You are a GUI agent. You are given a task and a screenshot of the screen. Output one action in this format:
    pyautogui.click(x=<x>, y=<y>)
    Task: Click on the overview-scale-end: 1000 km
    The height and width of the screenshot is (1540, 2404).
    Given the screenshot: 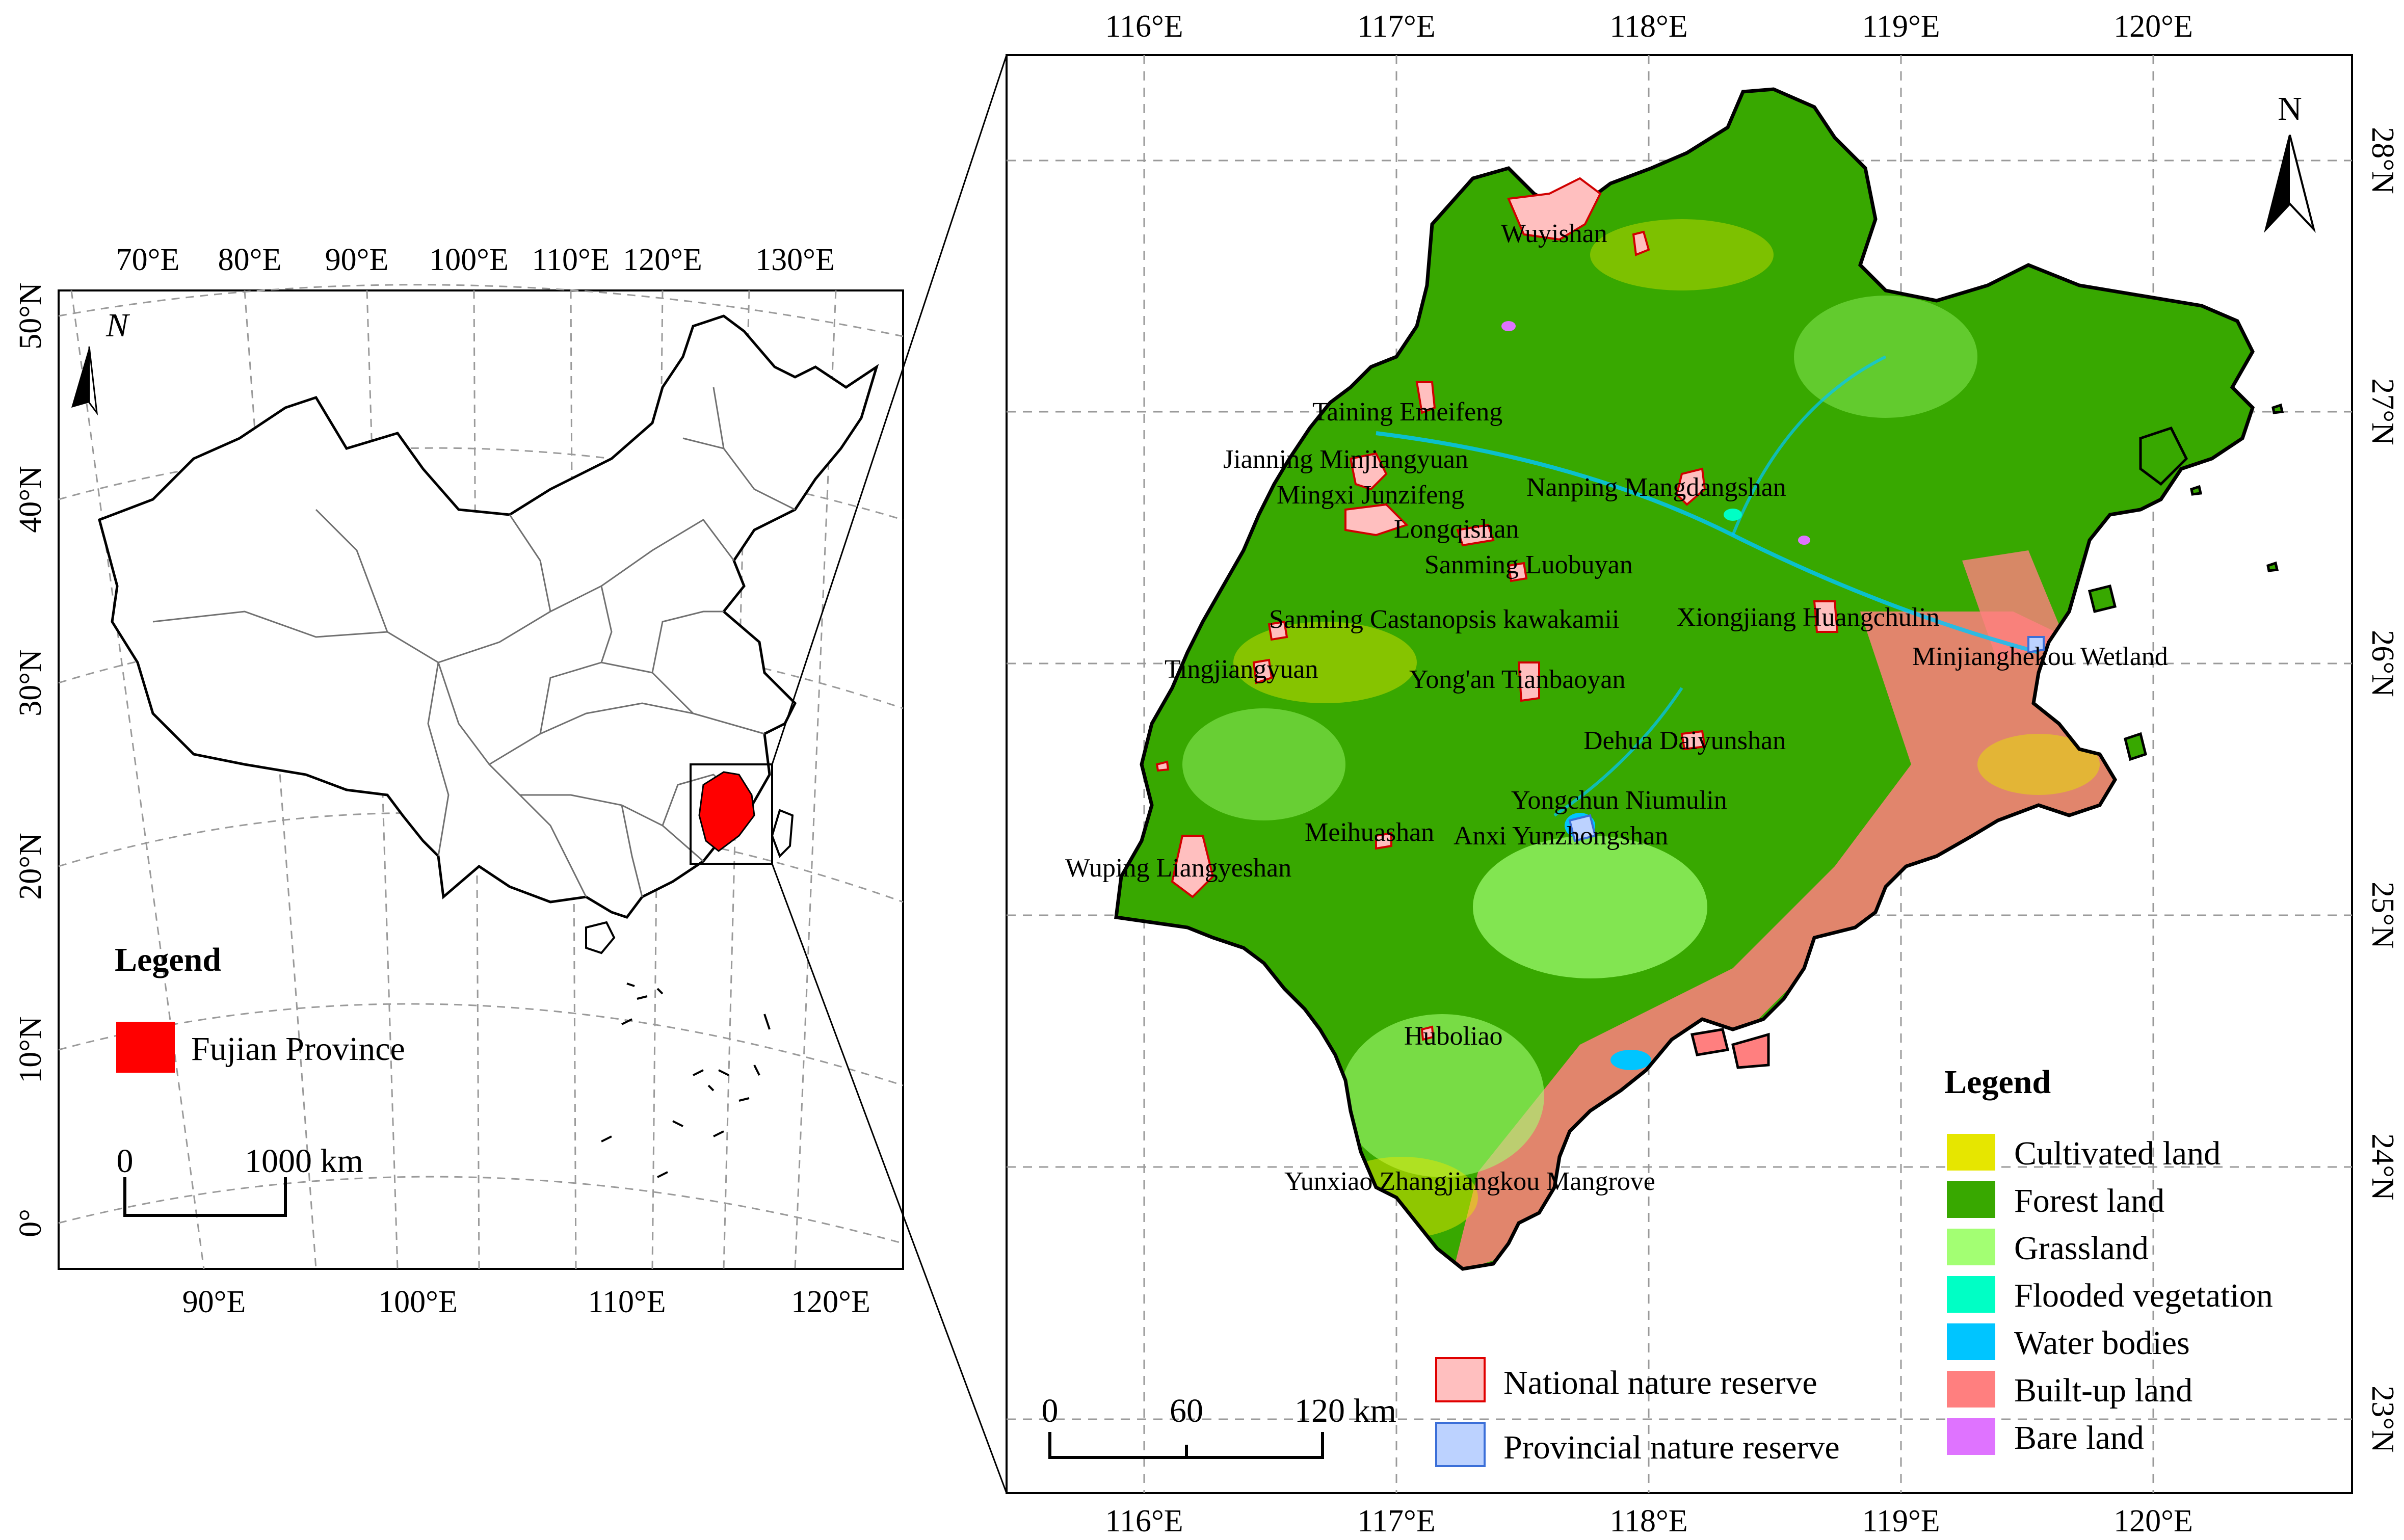 What is the action you would take?
    pyautogui.click(x=304, y=1161)
    